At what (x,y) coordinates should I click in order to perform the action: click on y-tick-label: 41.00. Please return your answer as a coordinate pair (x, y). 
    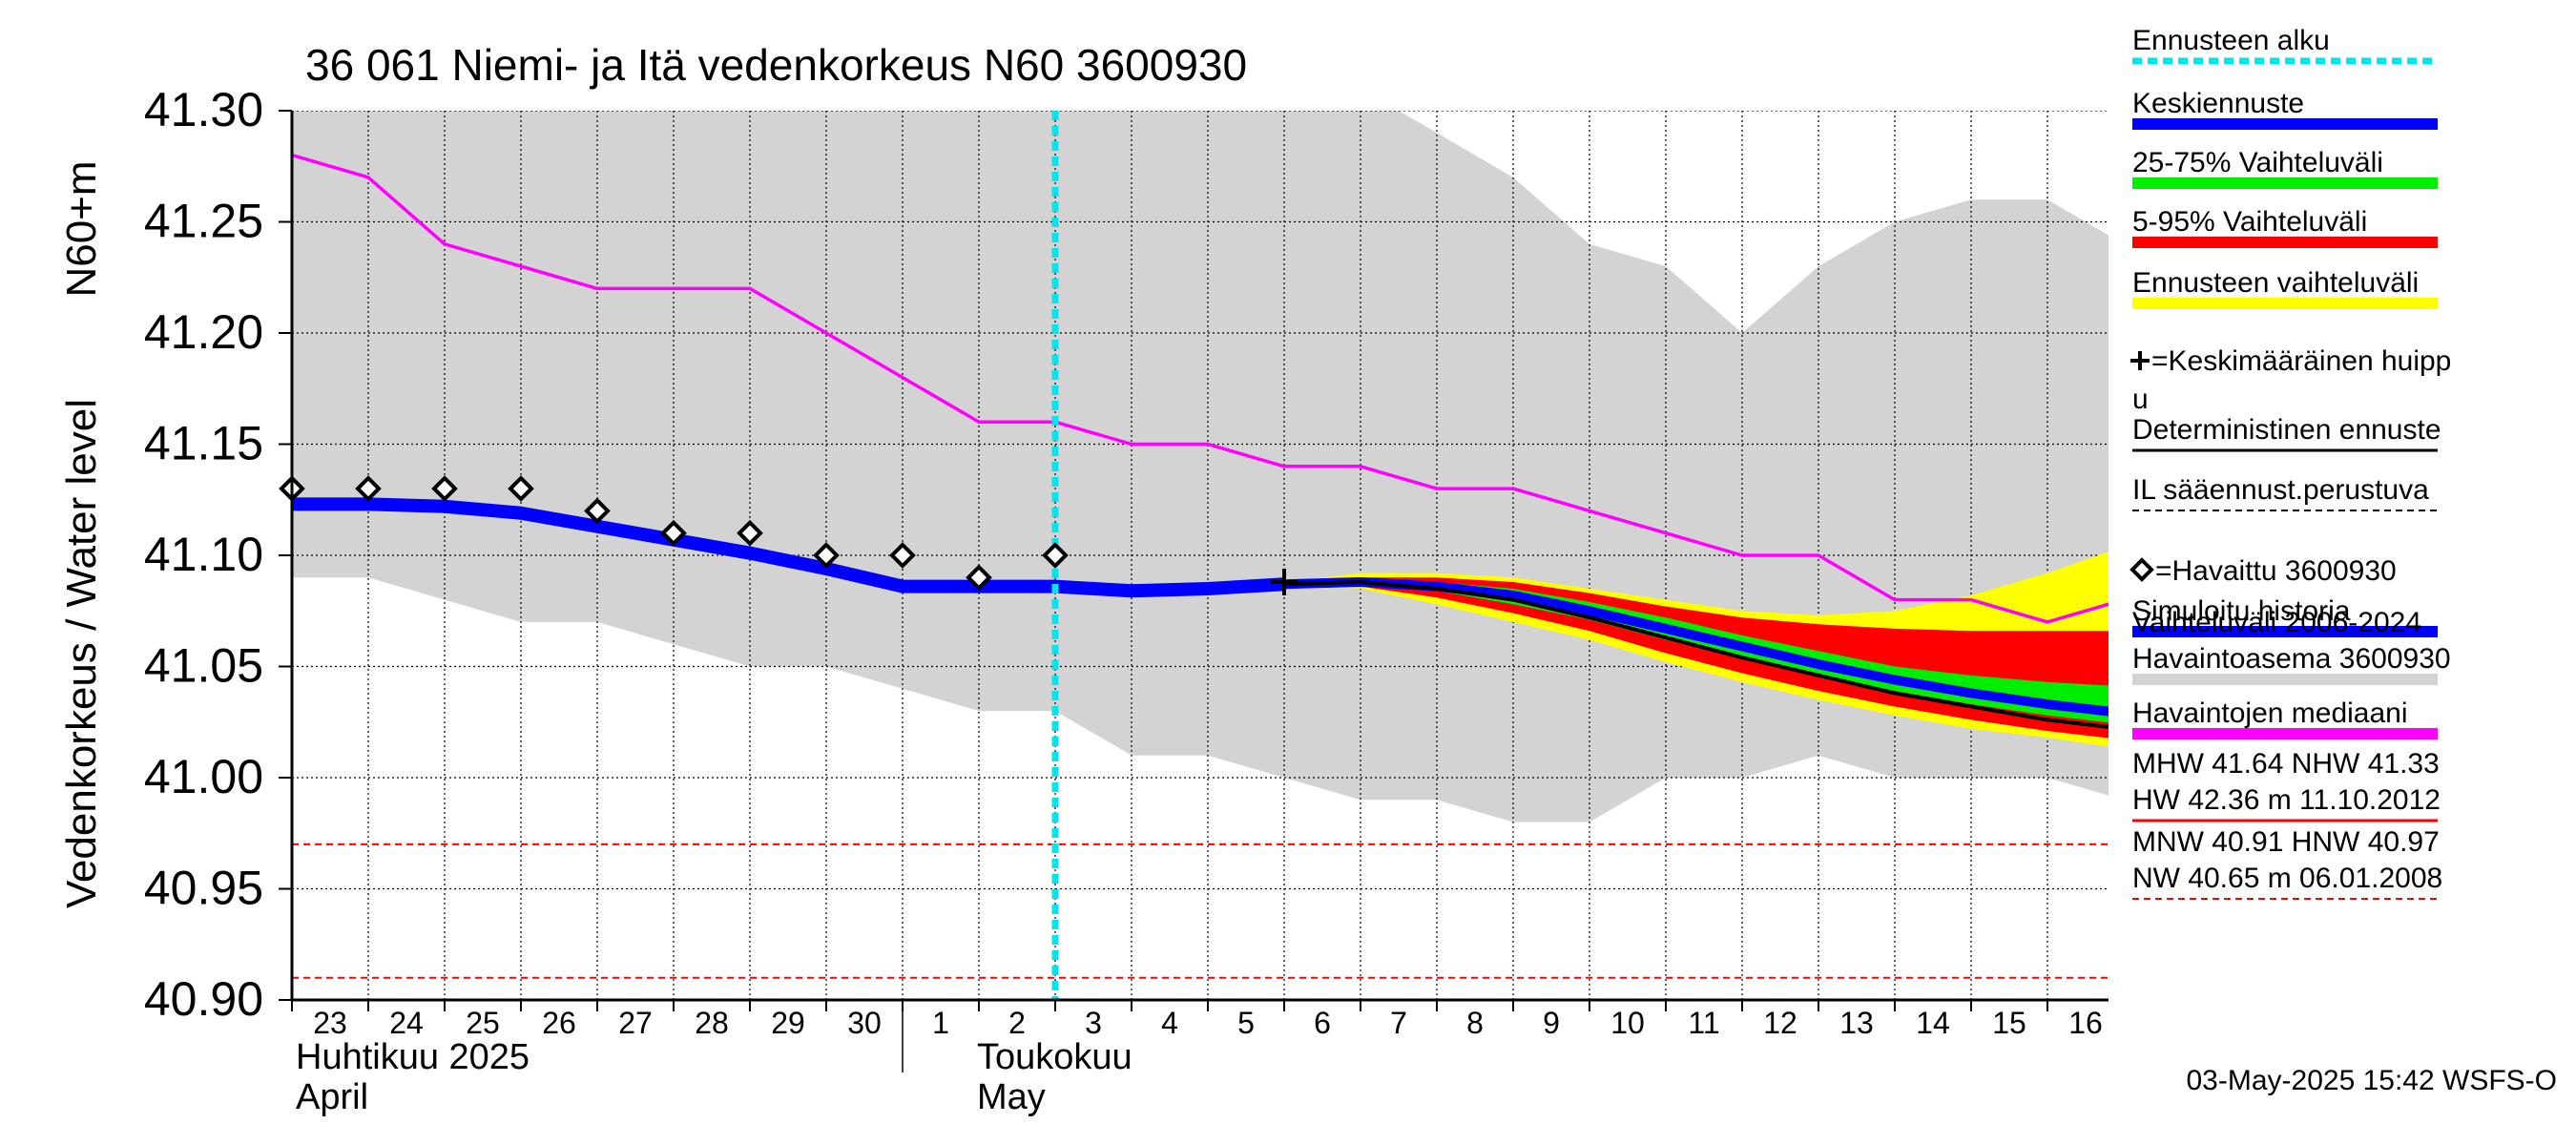
    Looking at the image, I should click on (203, 776).